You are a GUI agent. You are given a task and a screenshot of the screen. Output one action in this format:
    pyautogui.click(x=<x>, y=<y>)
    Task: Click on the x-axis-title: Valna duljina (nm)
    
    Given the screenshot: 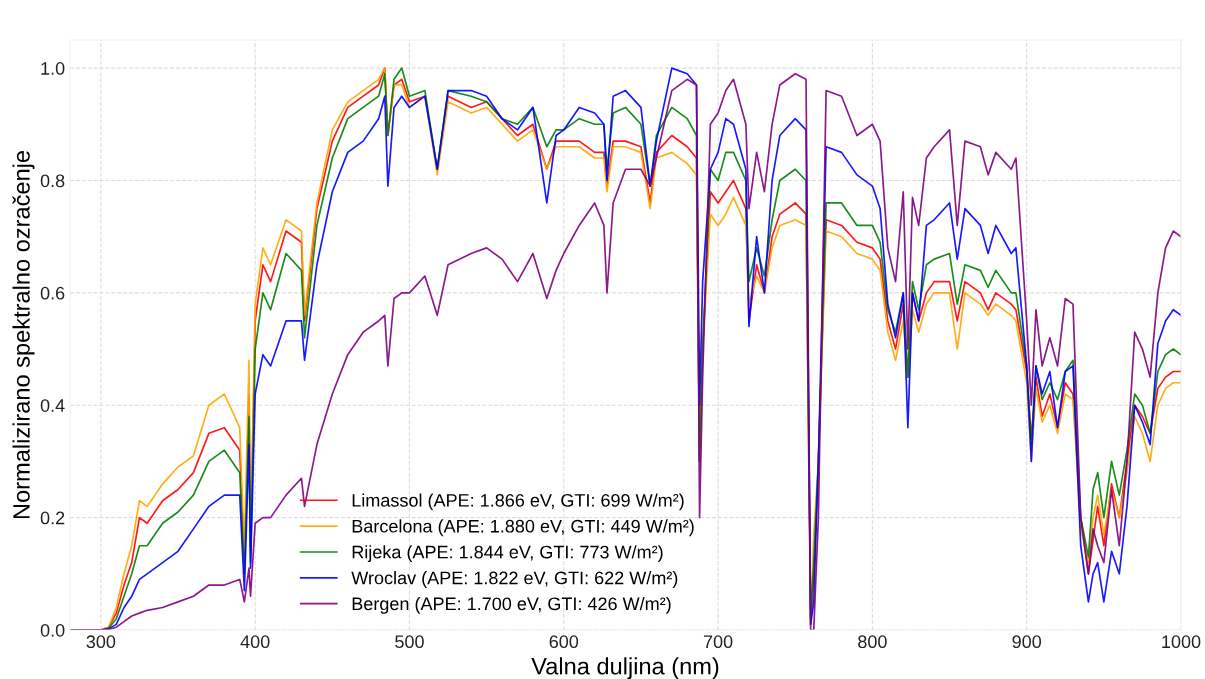 What is the action you would take?
    pyautogui.click(x=625, y=668)
    